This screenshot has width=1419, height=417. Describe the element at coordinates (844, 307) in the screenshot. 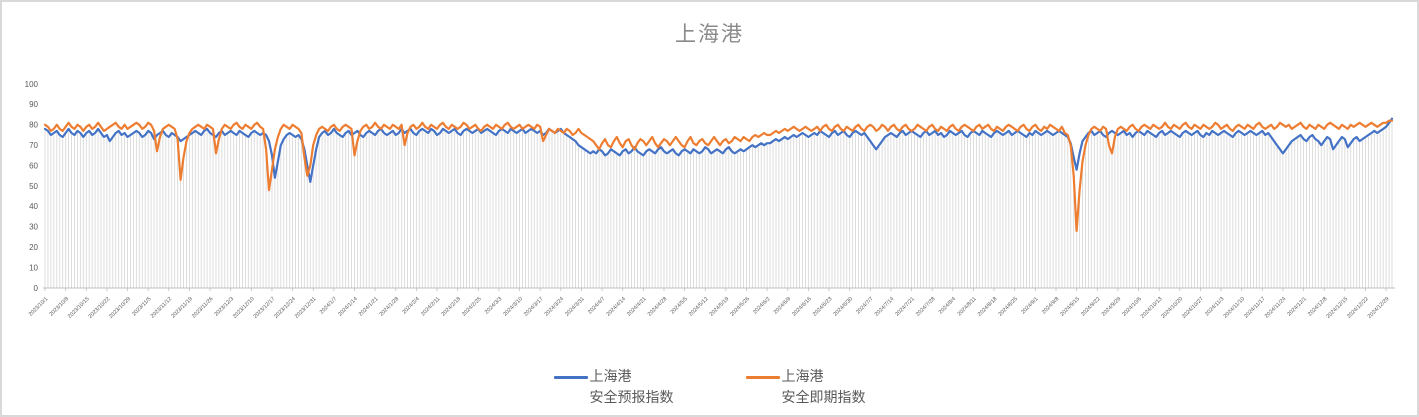

I see `svg-text: 2024/6/30` at that location.